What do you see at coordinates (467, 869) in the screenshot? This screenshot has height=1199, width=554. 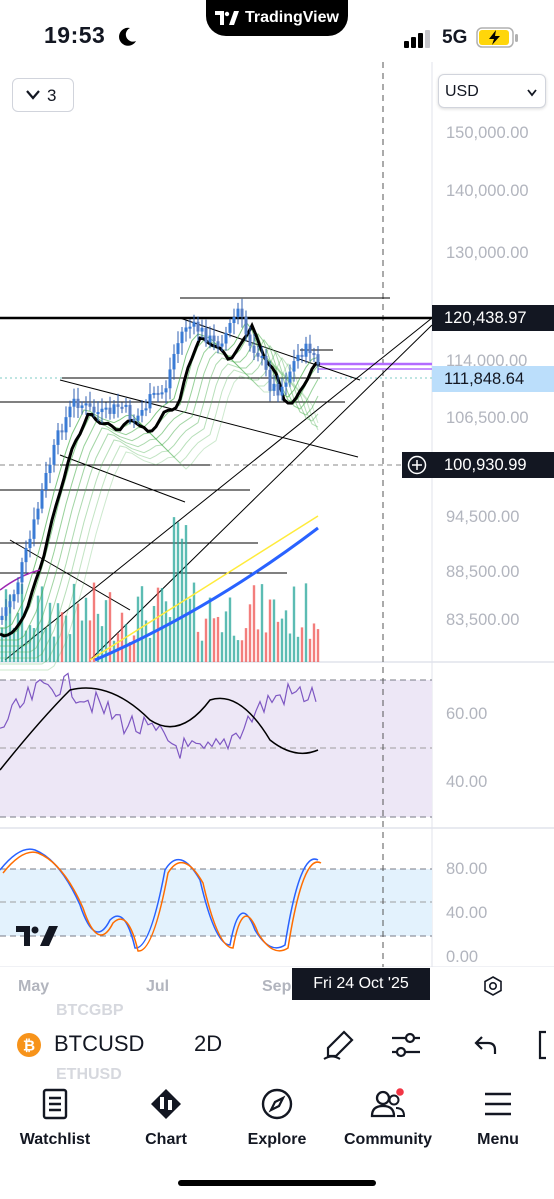 I see `stoch-axis-label: 80.00` at bounding box center [467, 869].